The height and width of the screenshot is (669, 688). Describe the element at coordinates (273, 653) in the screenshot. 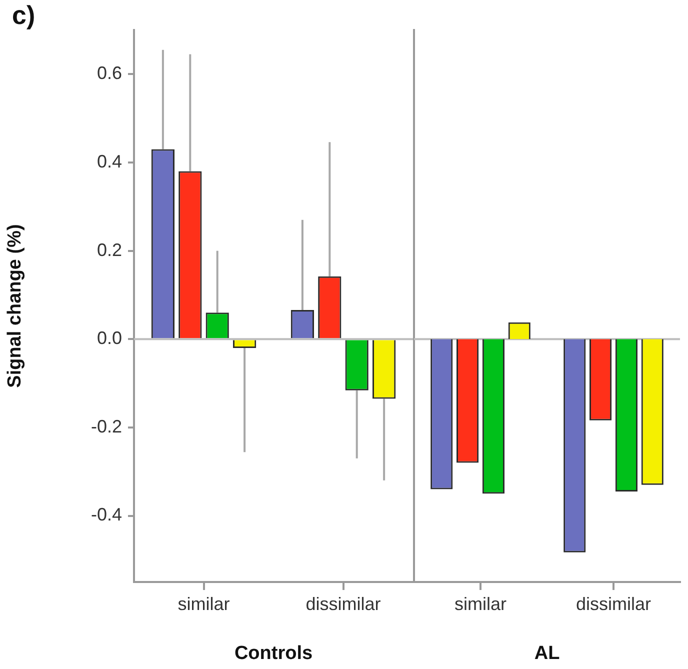

I see `x-axis-title: Controls` at that location.